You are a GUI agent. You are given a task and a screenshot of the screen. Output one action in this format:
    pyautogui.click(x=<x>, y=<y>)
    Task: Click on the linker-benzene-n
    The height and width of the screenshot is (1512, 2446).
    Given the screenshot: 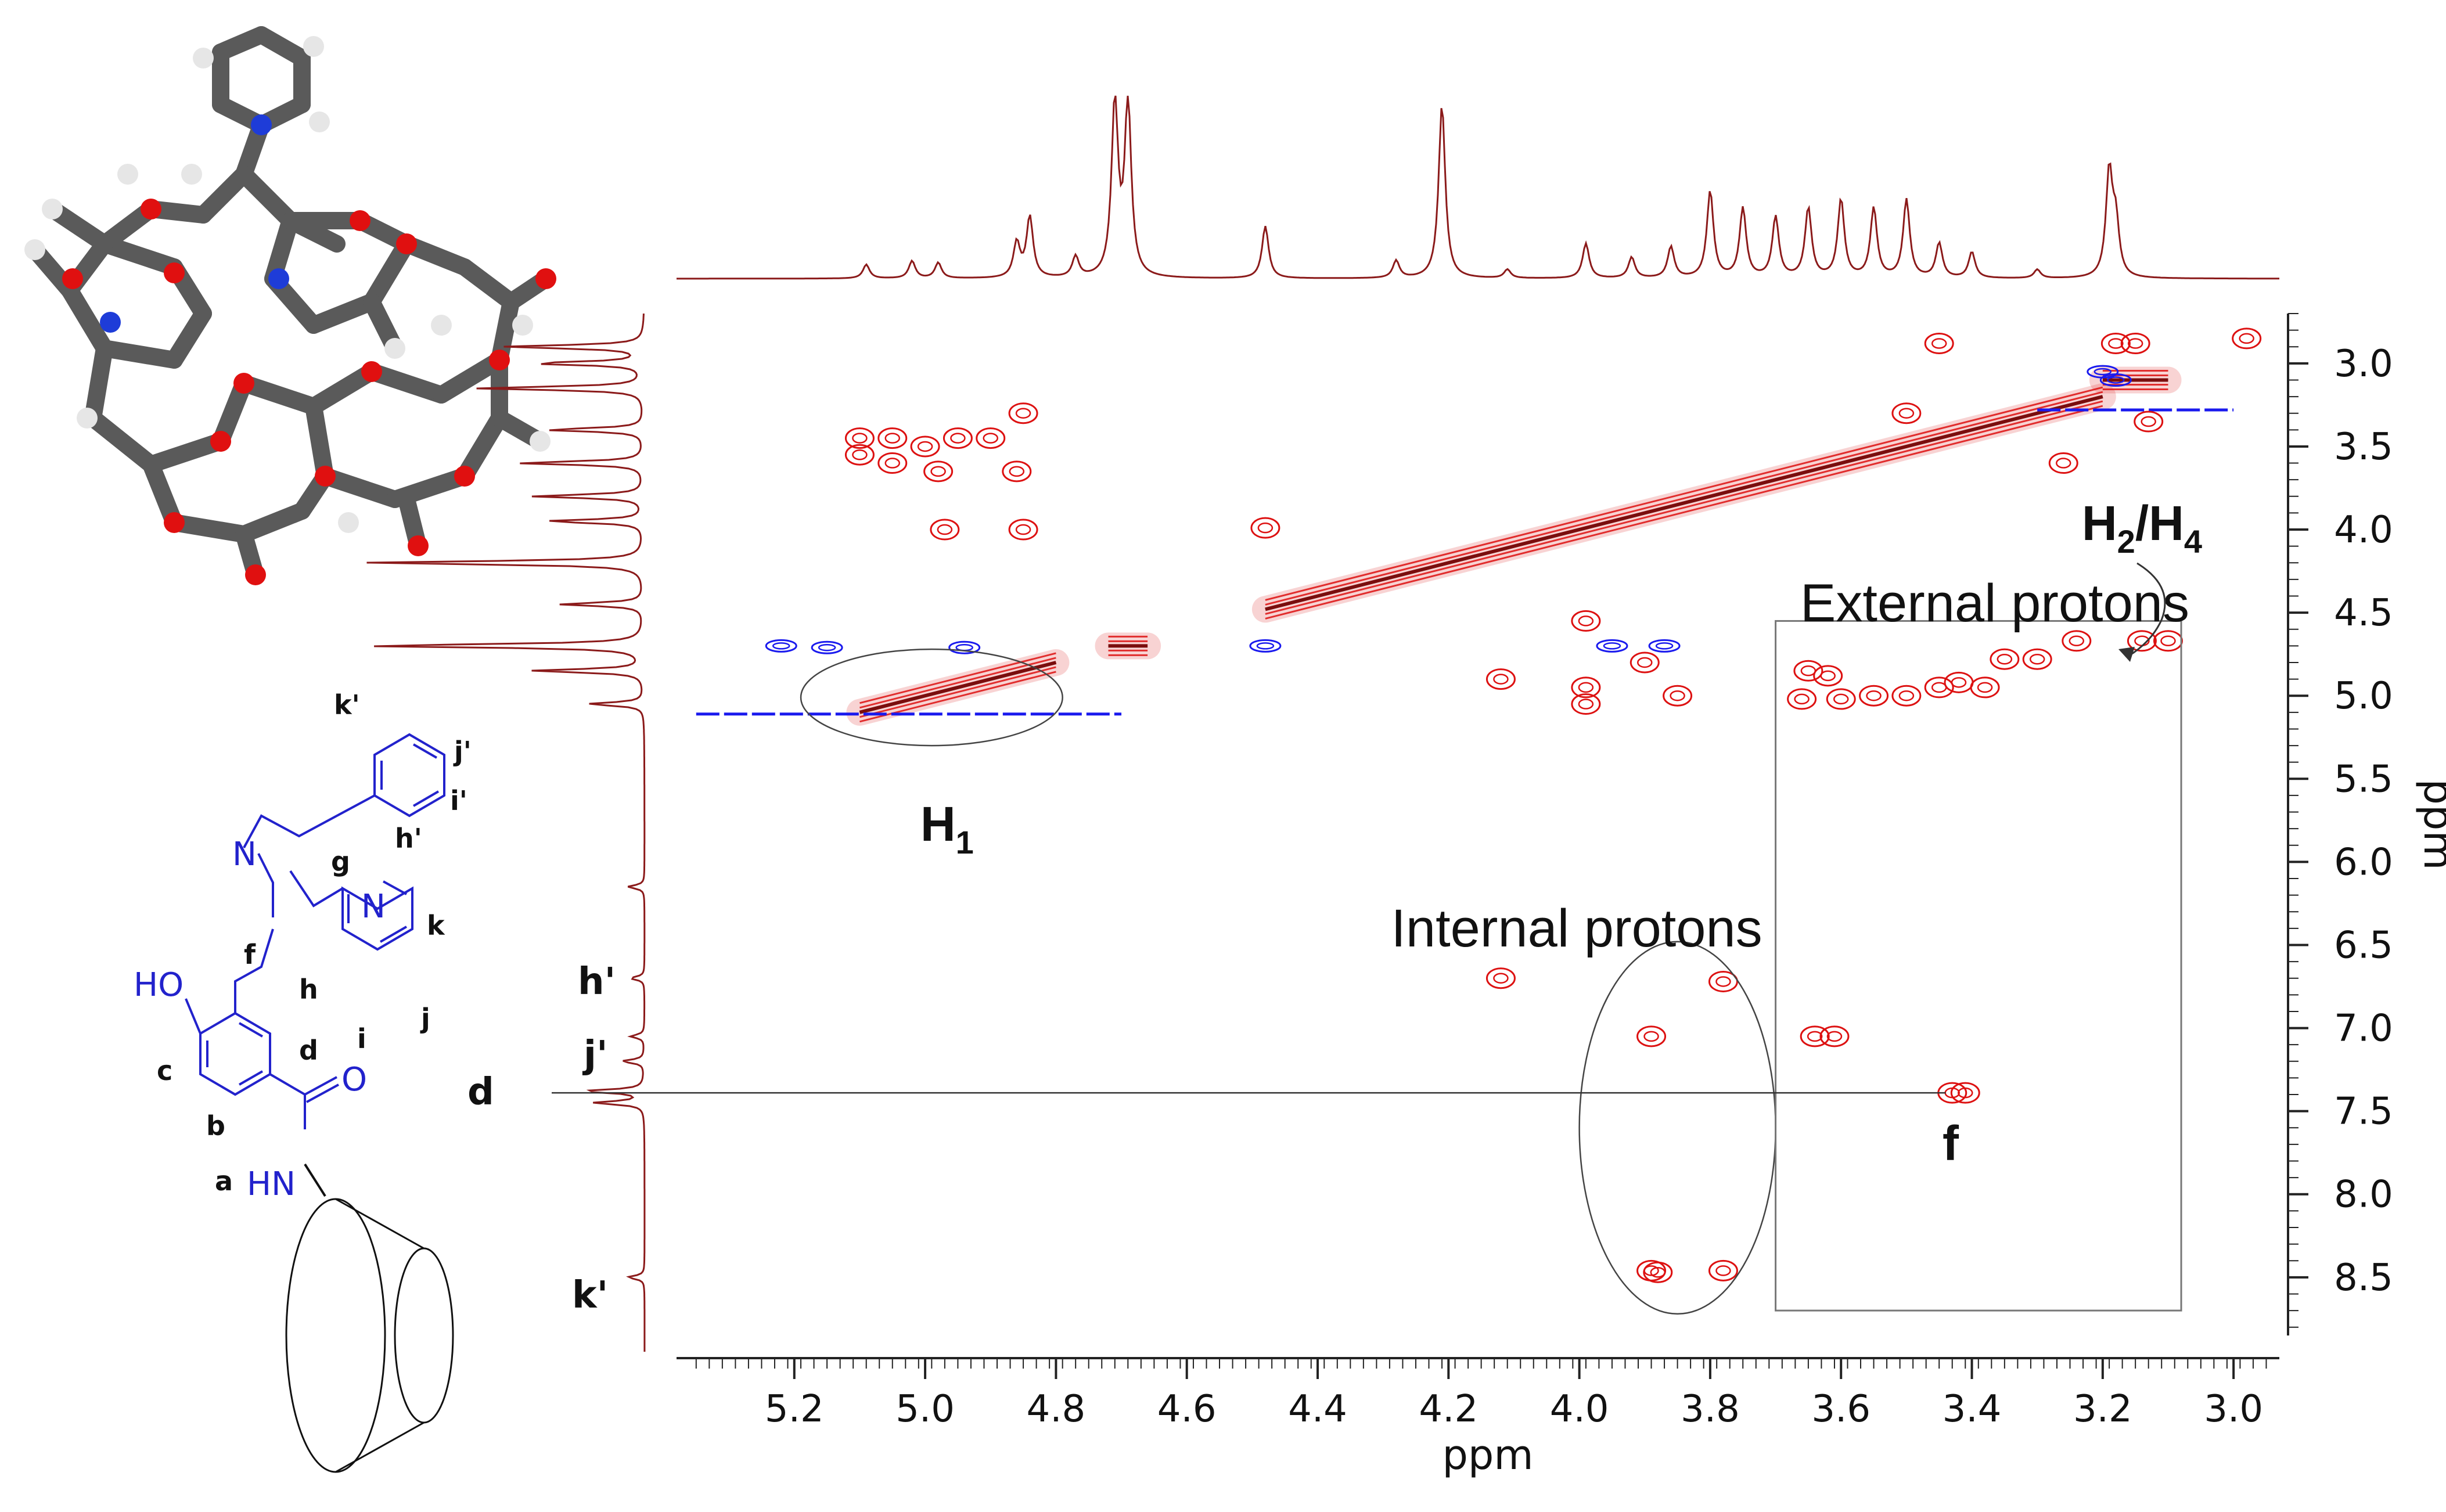 What is the action you would take?
    pyautogui.click(x=254, y=971)
    